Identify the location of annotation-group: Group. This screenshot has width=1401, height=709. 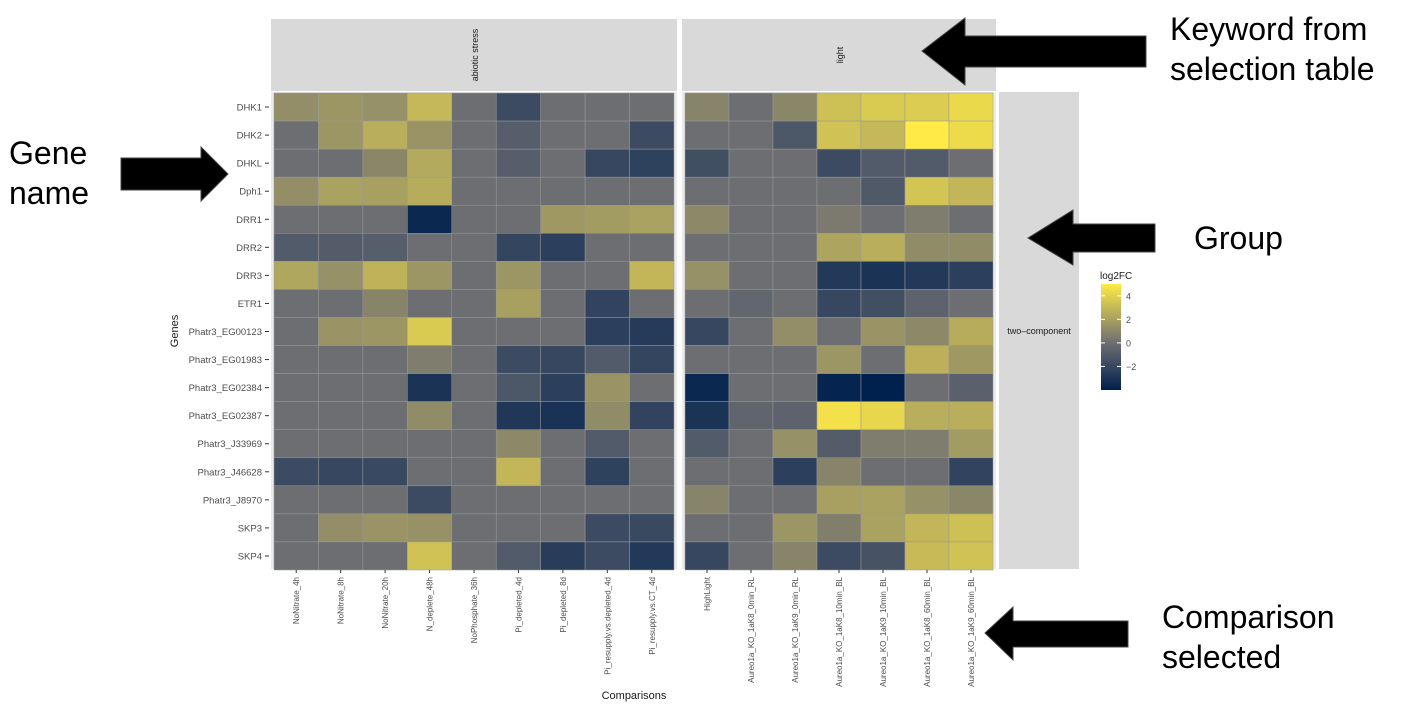
(1238, 238).